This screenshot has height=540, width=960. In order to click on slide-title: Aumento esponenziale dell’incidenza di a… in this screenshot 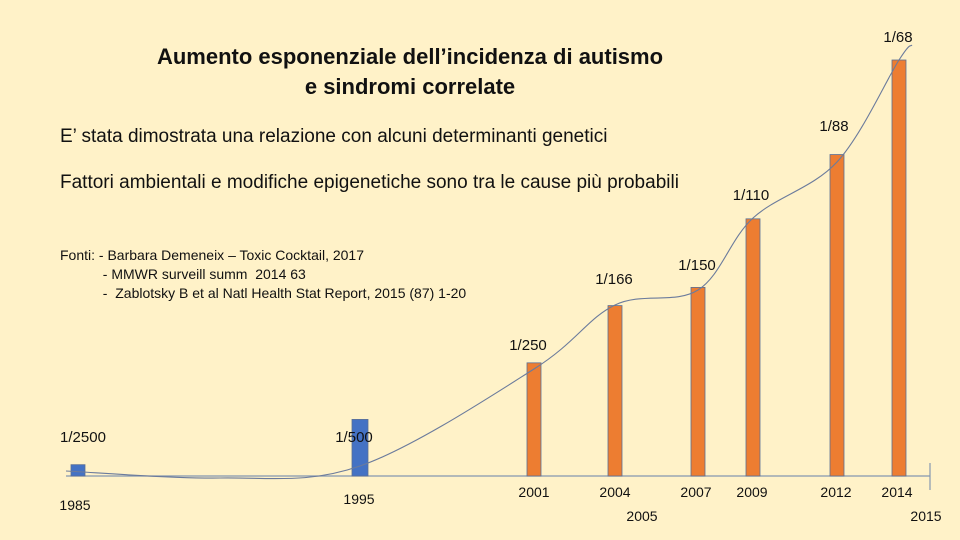, I will do `click(410, 72)`.